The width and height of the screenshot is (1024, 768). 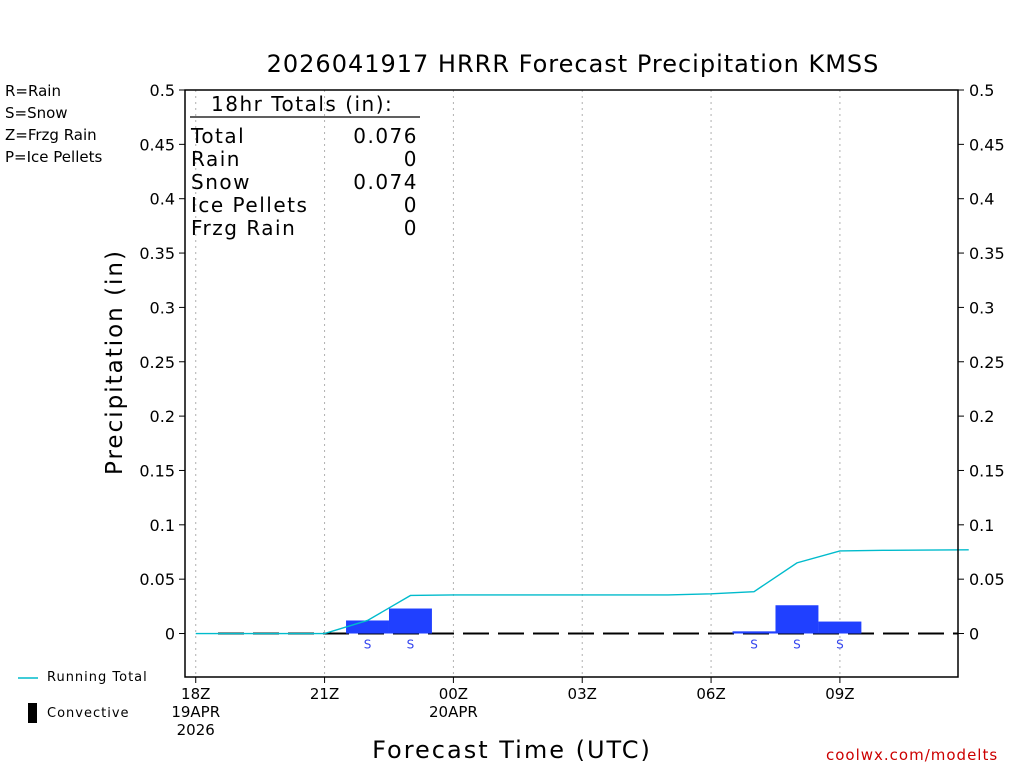 What do you see at coordinates (981, 199) in the screenshot?
I see `y-tick-label-right: 0.4` at bounding box center [981, 199].